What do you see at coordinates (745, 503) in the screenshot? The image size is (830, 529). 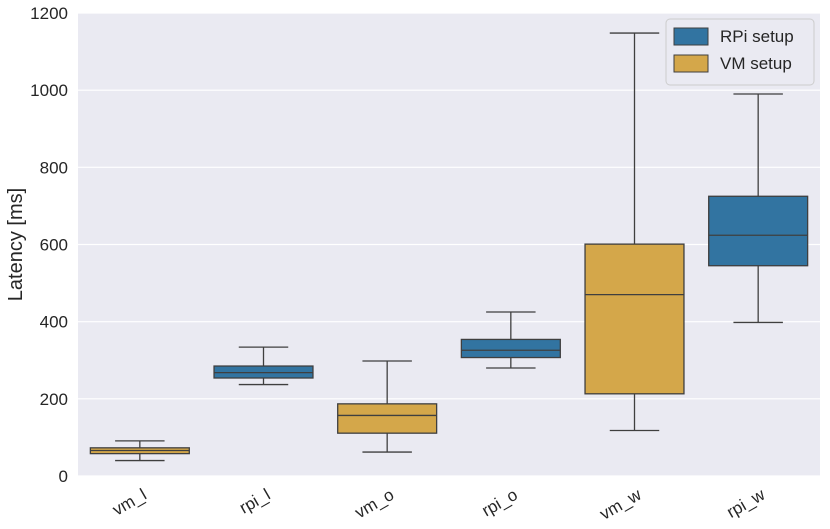 I see `x-tick-label: rpi_w` at bounding box center [745, 503].